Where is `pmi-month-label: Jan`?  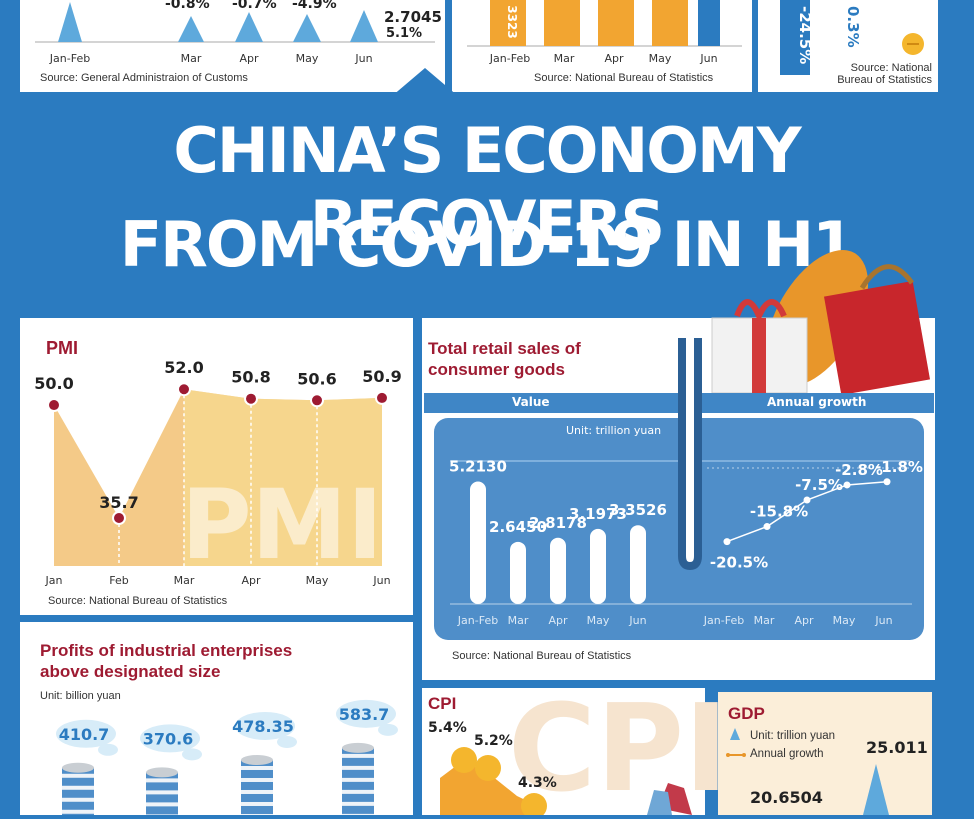
pmi-month-label: Jan is located at coordinates (54, 580).